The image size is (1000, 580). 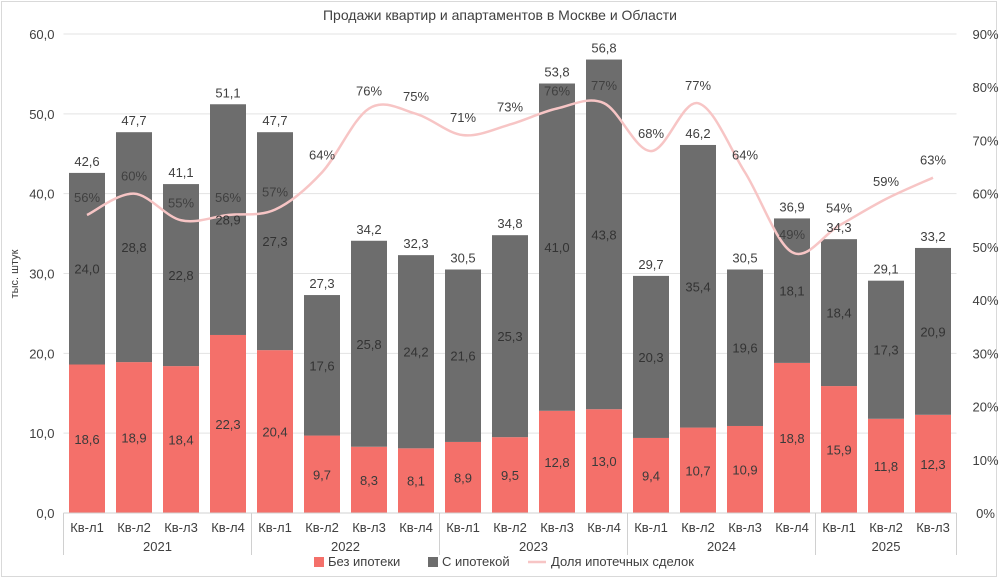 I want to click on data-label-s-ipotekoy: 28,8, so click(x=133, y=247).